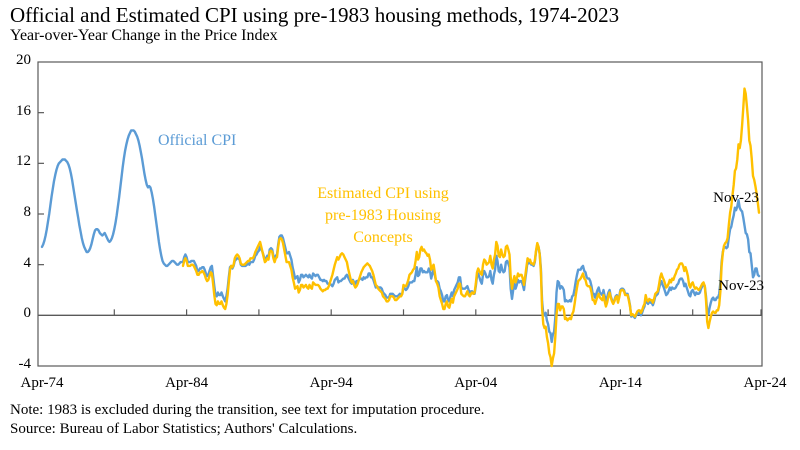 The height and width of the screenshot is (450, 800). I want to click on y-axis-labels: 20 16 12 8 4 0 -4, so click(15, 225).